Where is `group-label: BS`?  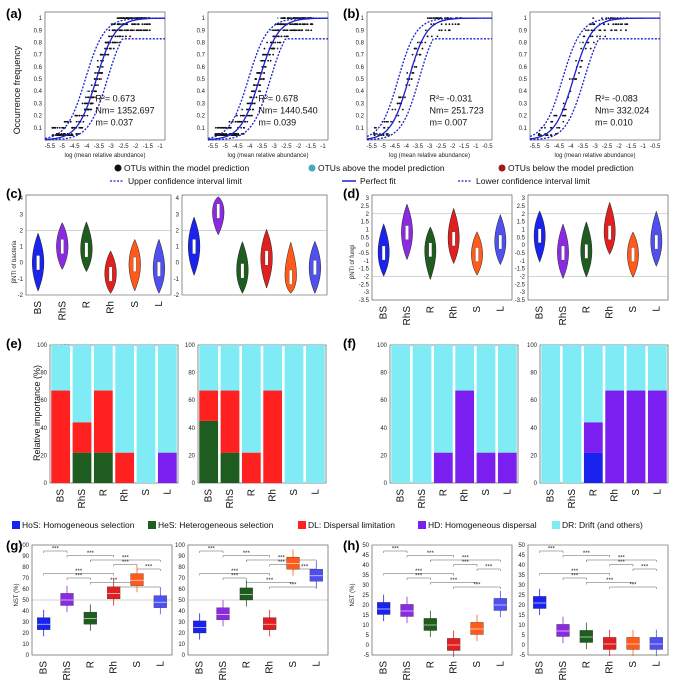 group-label: BS is located at coordinates (551, 496).